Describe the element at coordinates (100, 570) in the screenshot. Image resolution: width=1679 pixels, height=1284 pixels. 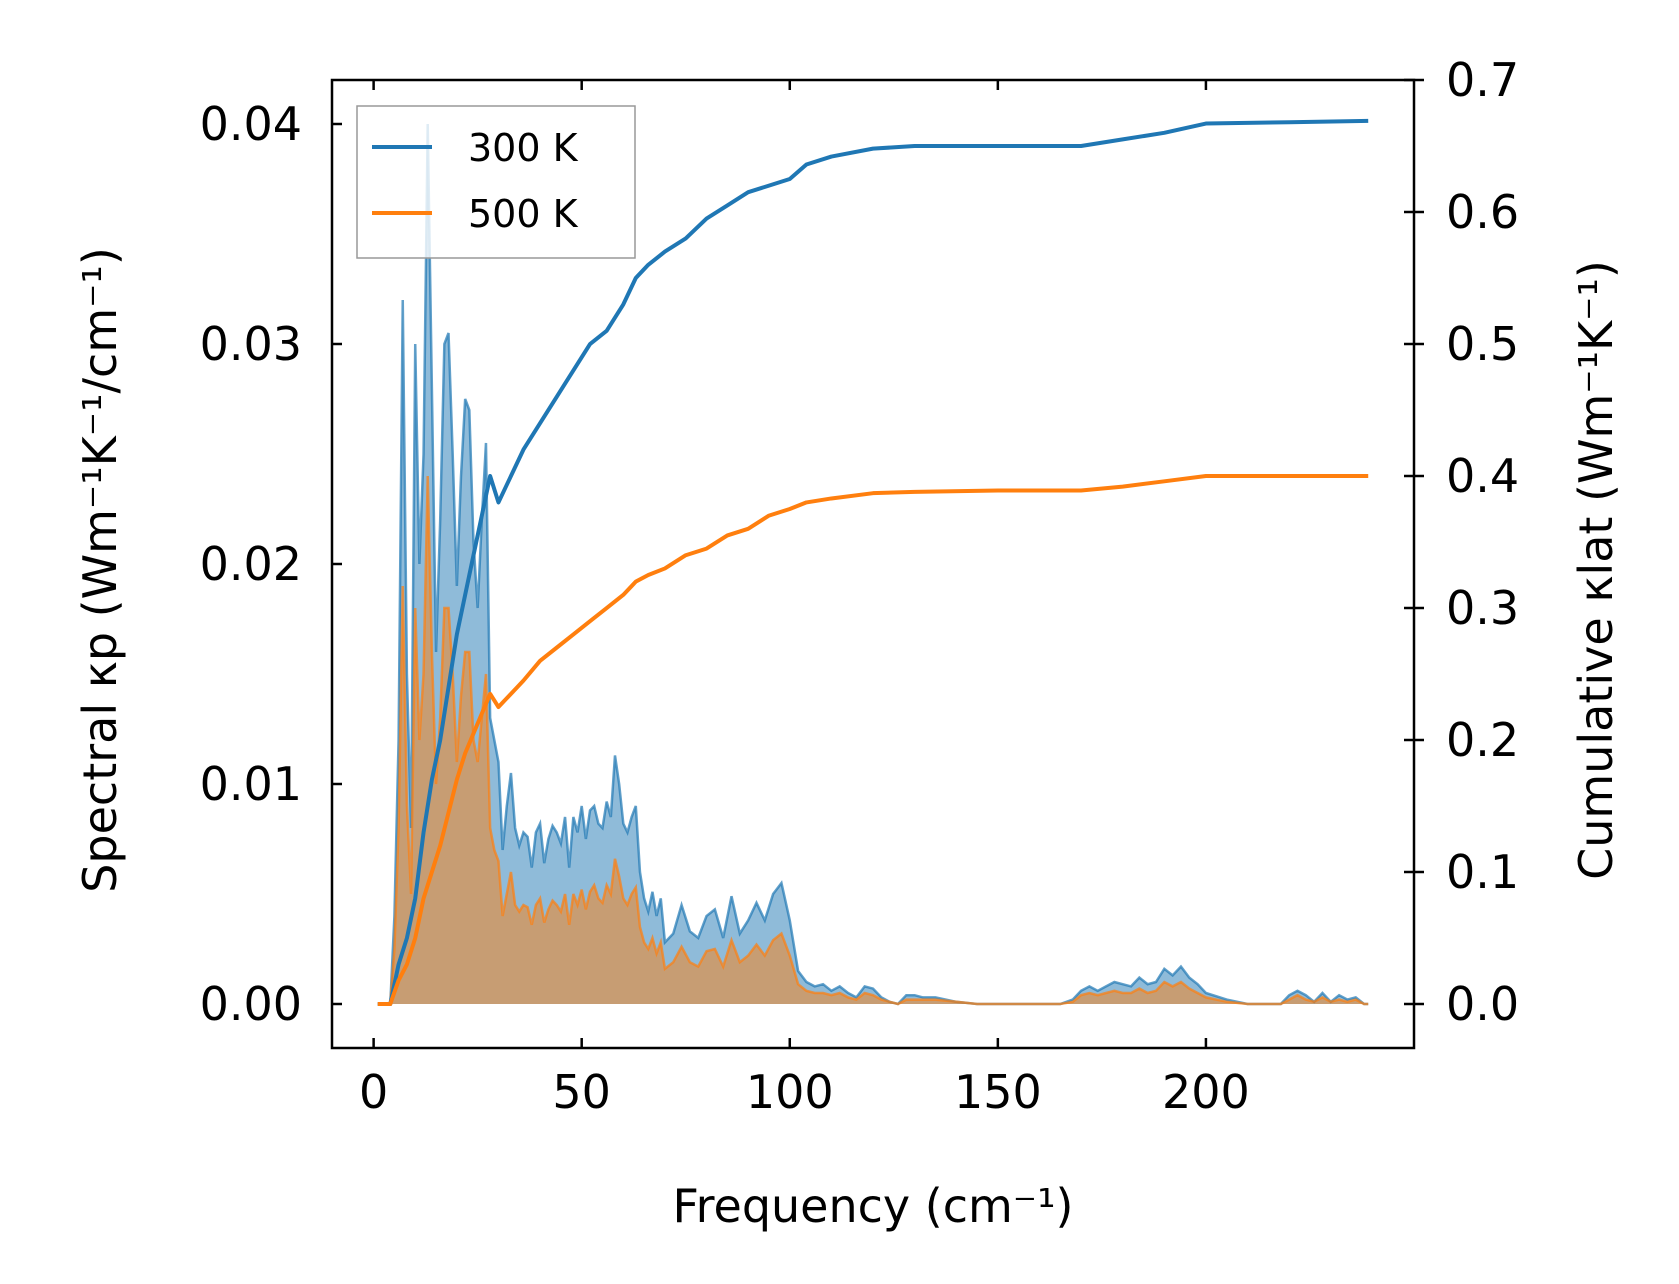
I see `left-y-axis-title: Spectral κp (Wm⁻¹K⁻¹/cm⁻¹)` at that location.